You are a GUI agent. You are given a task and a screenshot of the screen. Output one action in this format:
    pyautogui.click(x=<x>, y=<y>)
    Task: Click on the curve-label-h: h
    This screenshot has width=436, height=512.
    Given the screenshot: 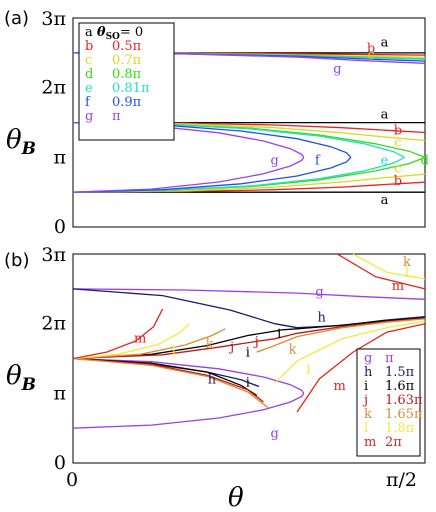 What is the action you would take?
    pyautogui.click(x=322, y=317)
    